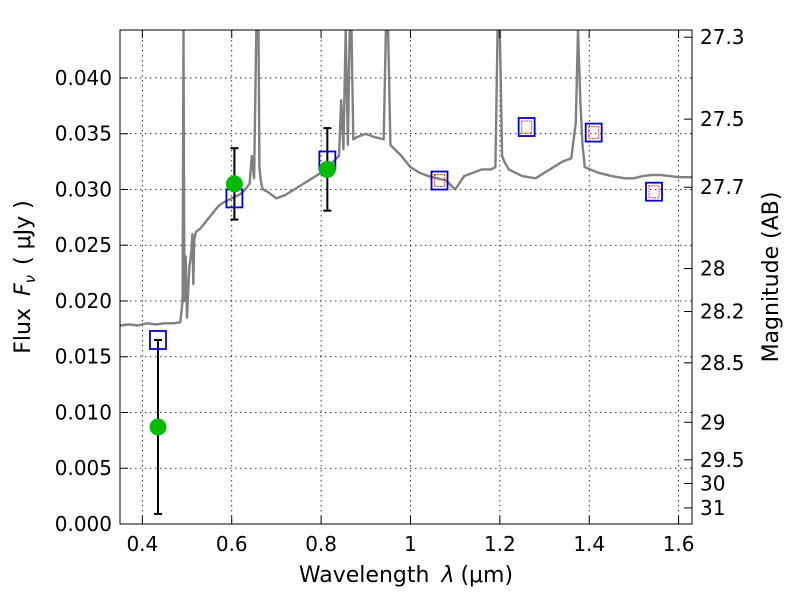  I want to click on magnitude-tick-label: 30, so click(712, 484).